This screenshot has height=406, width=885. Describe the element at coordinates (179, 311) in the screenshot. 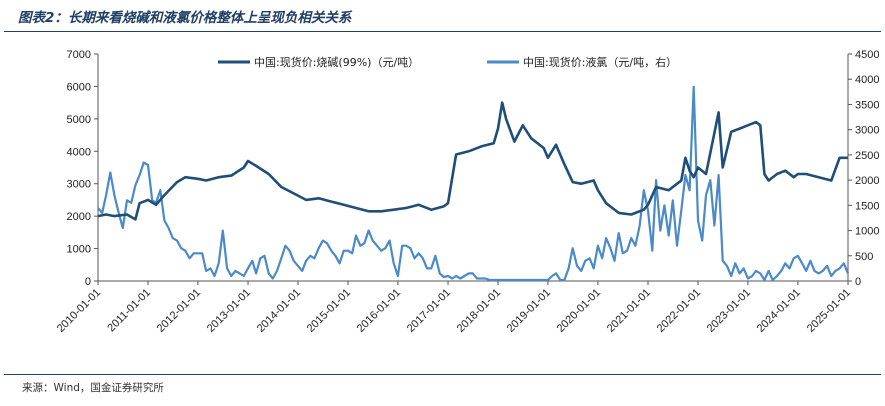

I see `x-tick-label: 2012-01-01` at that location.